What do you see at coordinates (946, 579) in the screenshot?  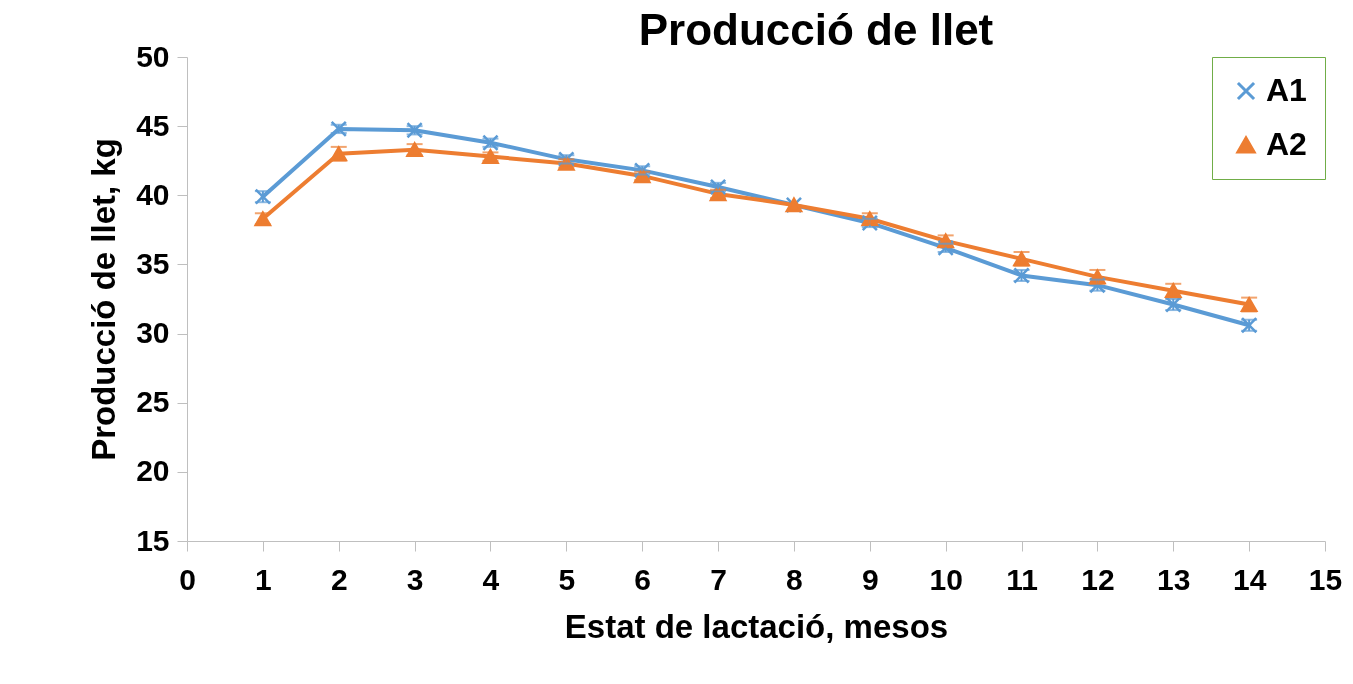 I see `x-tick-label: 10` at bounding box center [946, 579].